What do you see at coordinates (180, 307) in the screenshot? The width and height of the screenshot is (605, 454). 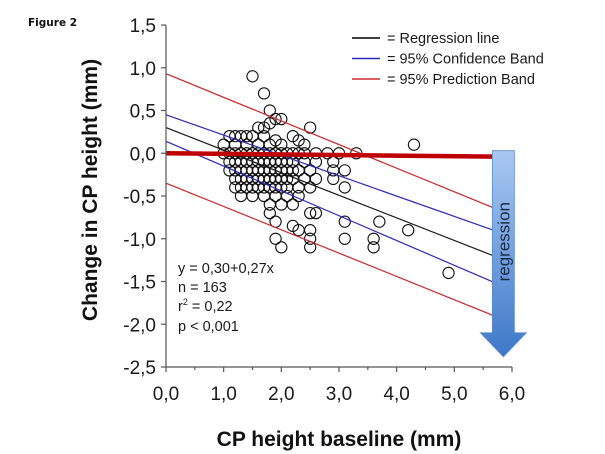 I see `r2-prefix: r` at bounding box center [180, 307].